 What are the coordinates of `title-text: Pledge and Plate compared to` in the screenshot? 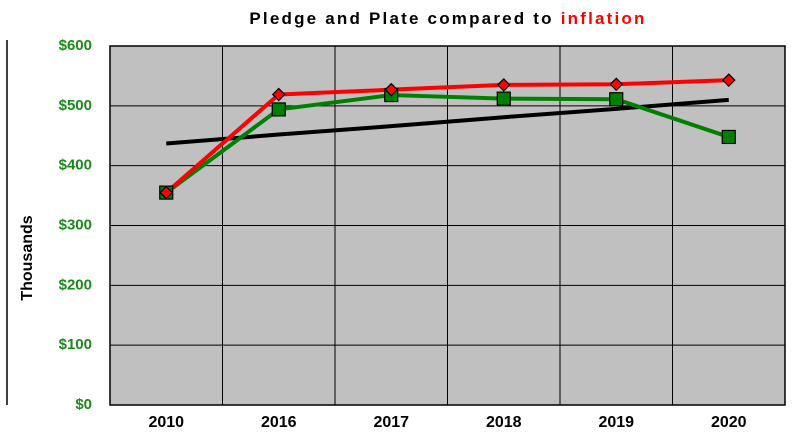 It's located at (401, 18).